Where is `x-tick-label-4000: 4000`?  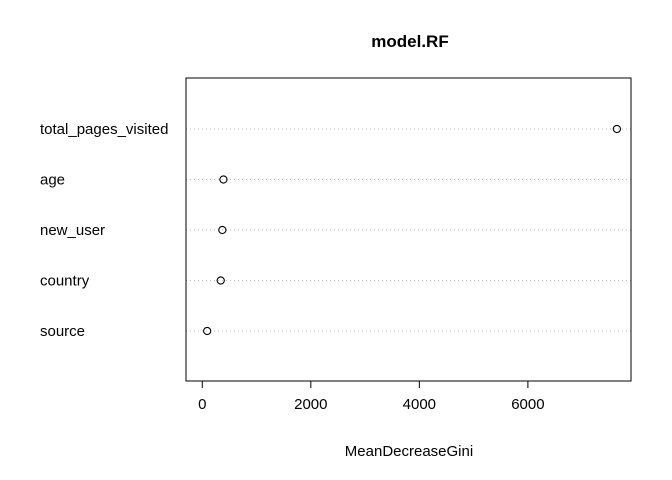 x-tick-label-4000: 4000 is located at coordinates (419, 404).